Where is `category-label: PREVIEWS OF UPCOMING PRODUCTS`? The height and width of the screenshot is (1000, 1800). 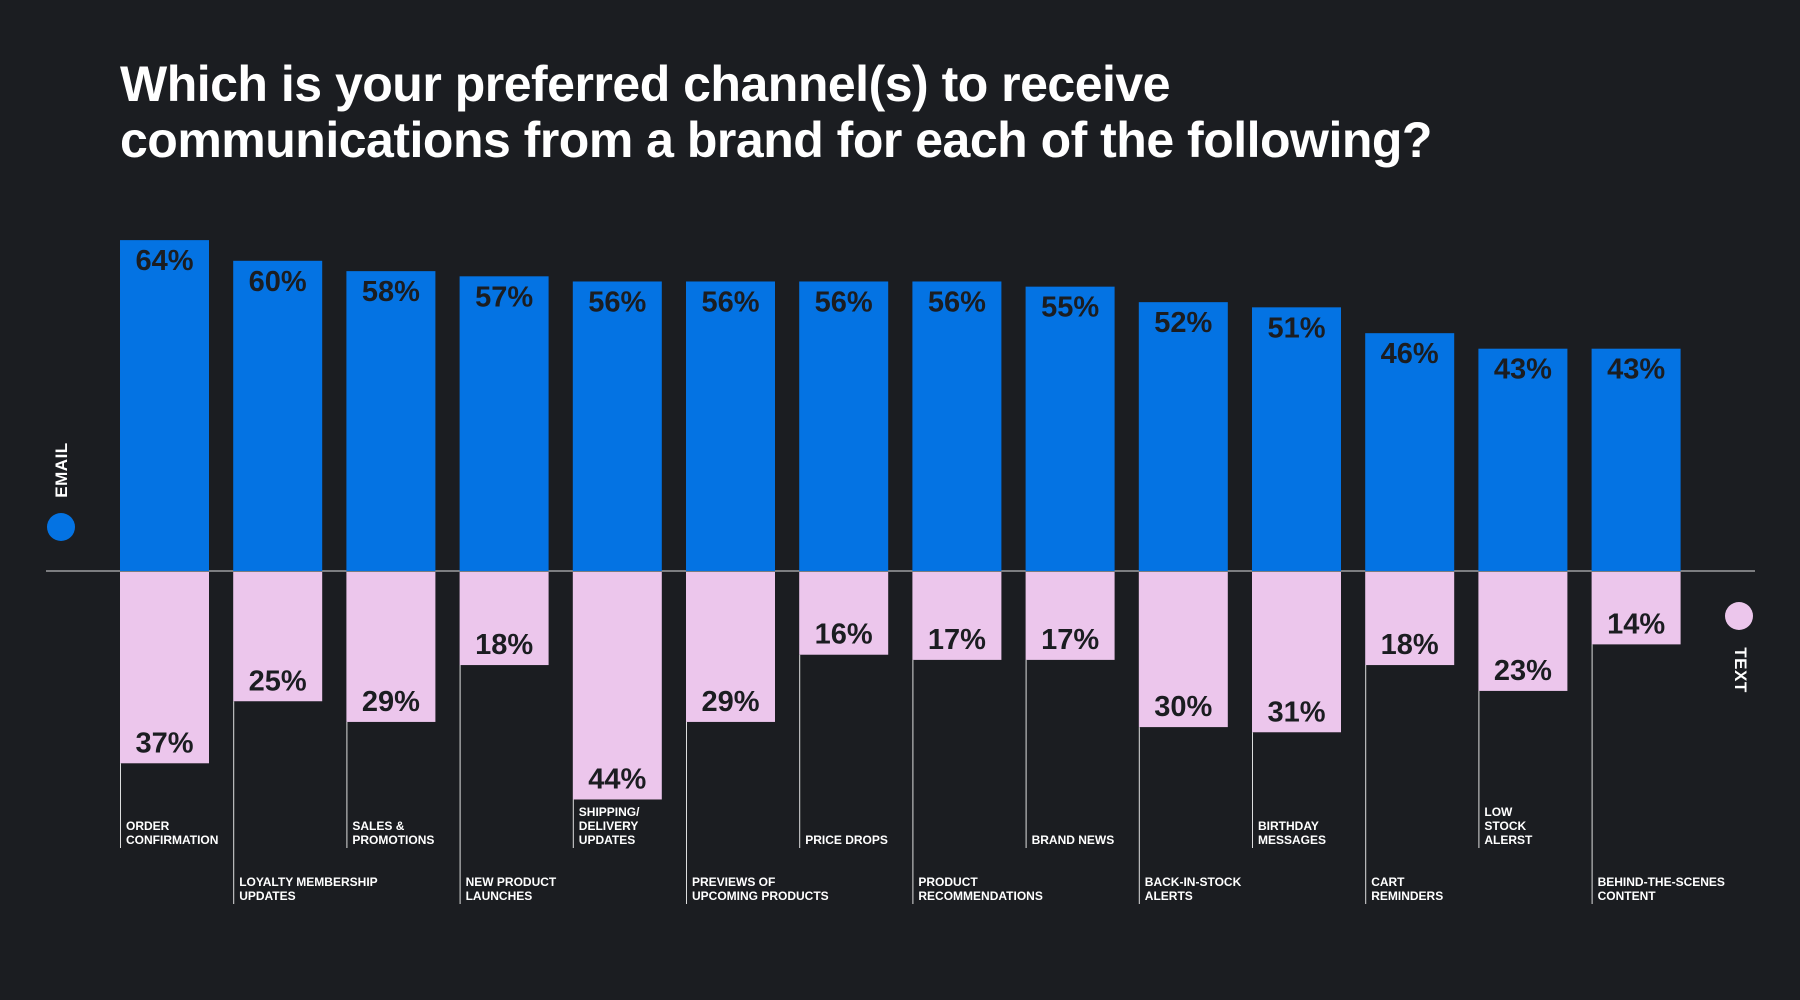
category-label: PREVIEWS OF UPCOMING PRODUCTS is located at coordinates (760, 889).